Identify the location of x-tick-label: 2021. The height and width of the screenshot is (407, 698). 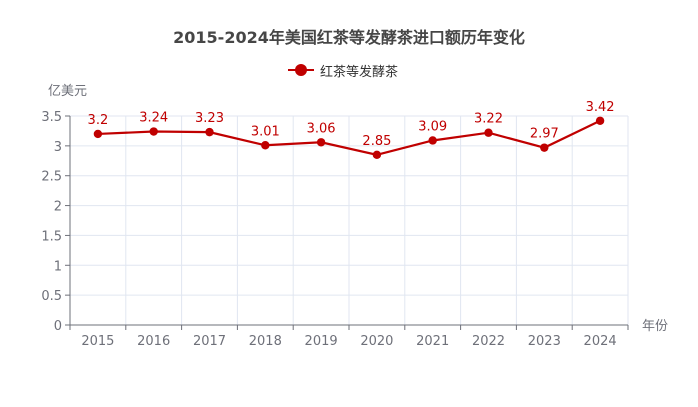
(432, 341).